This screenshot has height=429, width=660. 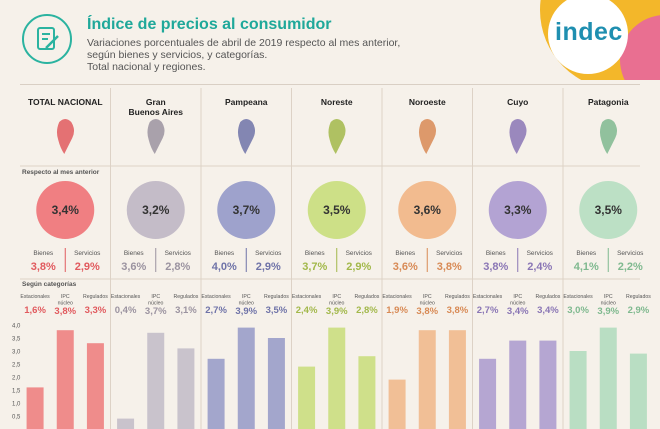 What do you see at coordinates (639, 310) in the screenshot?
I see `category-value: 2,9%` at bounding box center [639, 310].